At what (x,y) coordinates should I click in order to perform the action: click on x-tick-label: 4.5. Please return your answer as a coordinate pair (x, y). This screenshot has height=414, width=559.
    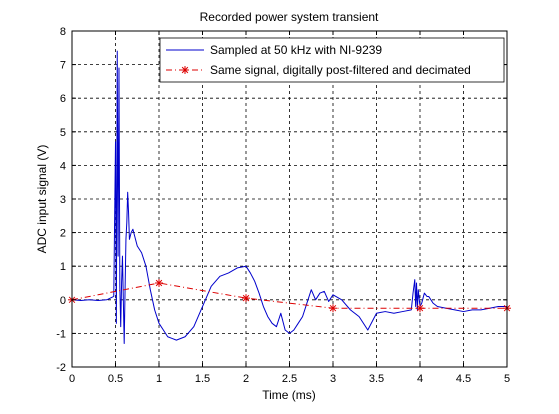
    Looking at the image, I should click on (463, 379).